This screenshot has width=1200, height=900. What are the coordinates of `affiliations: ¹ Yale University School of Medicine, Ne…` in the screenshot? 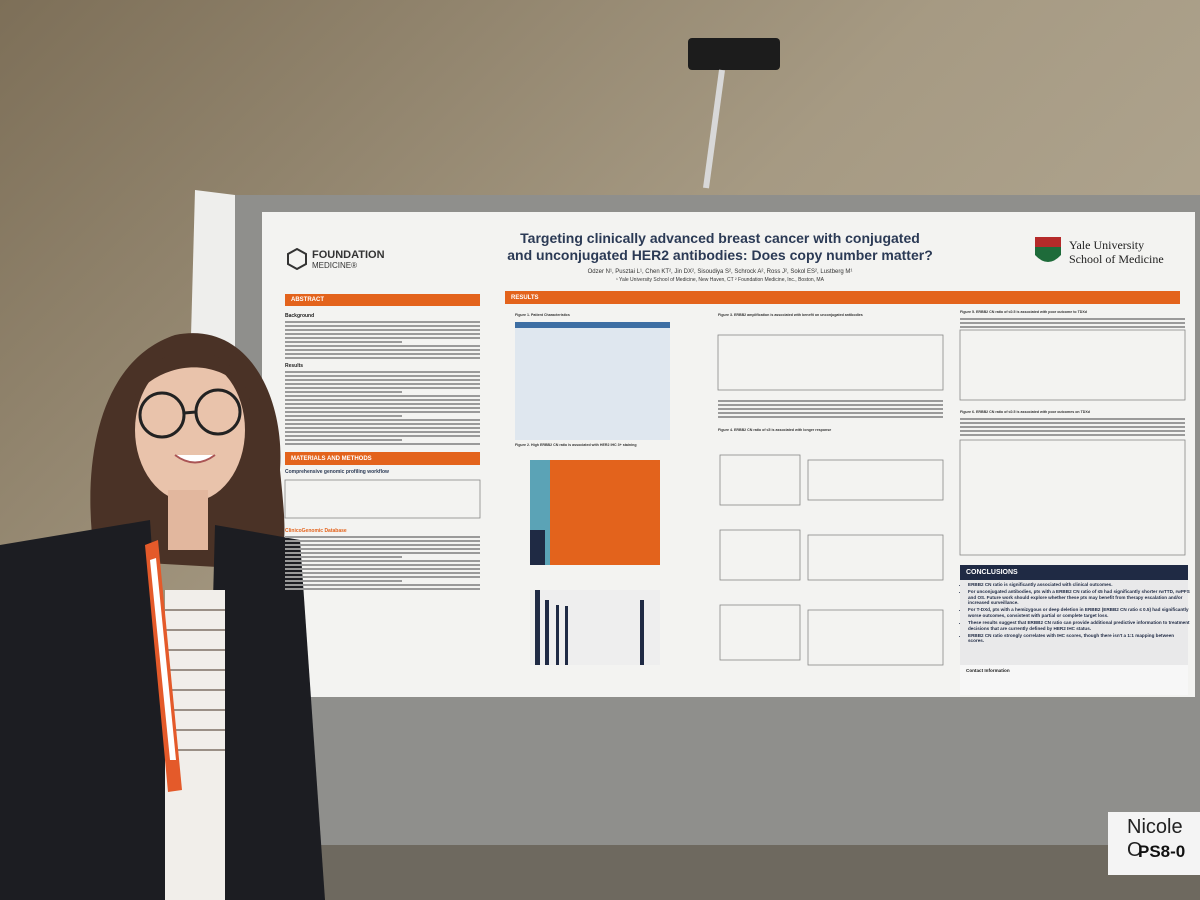 It's located at (720, 280).